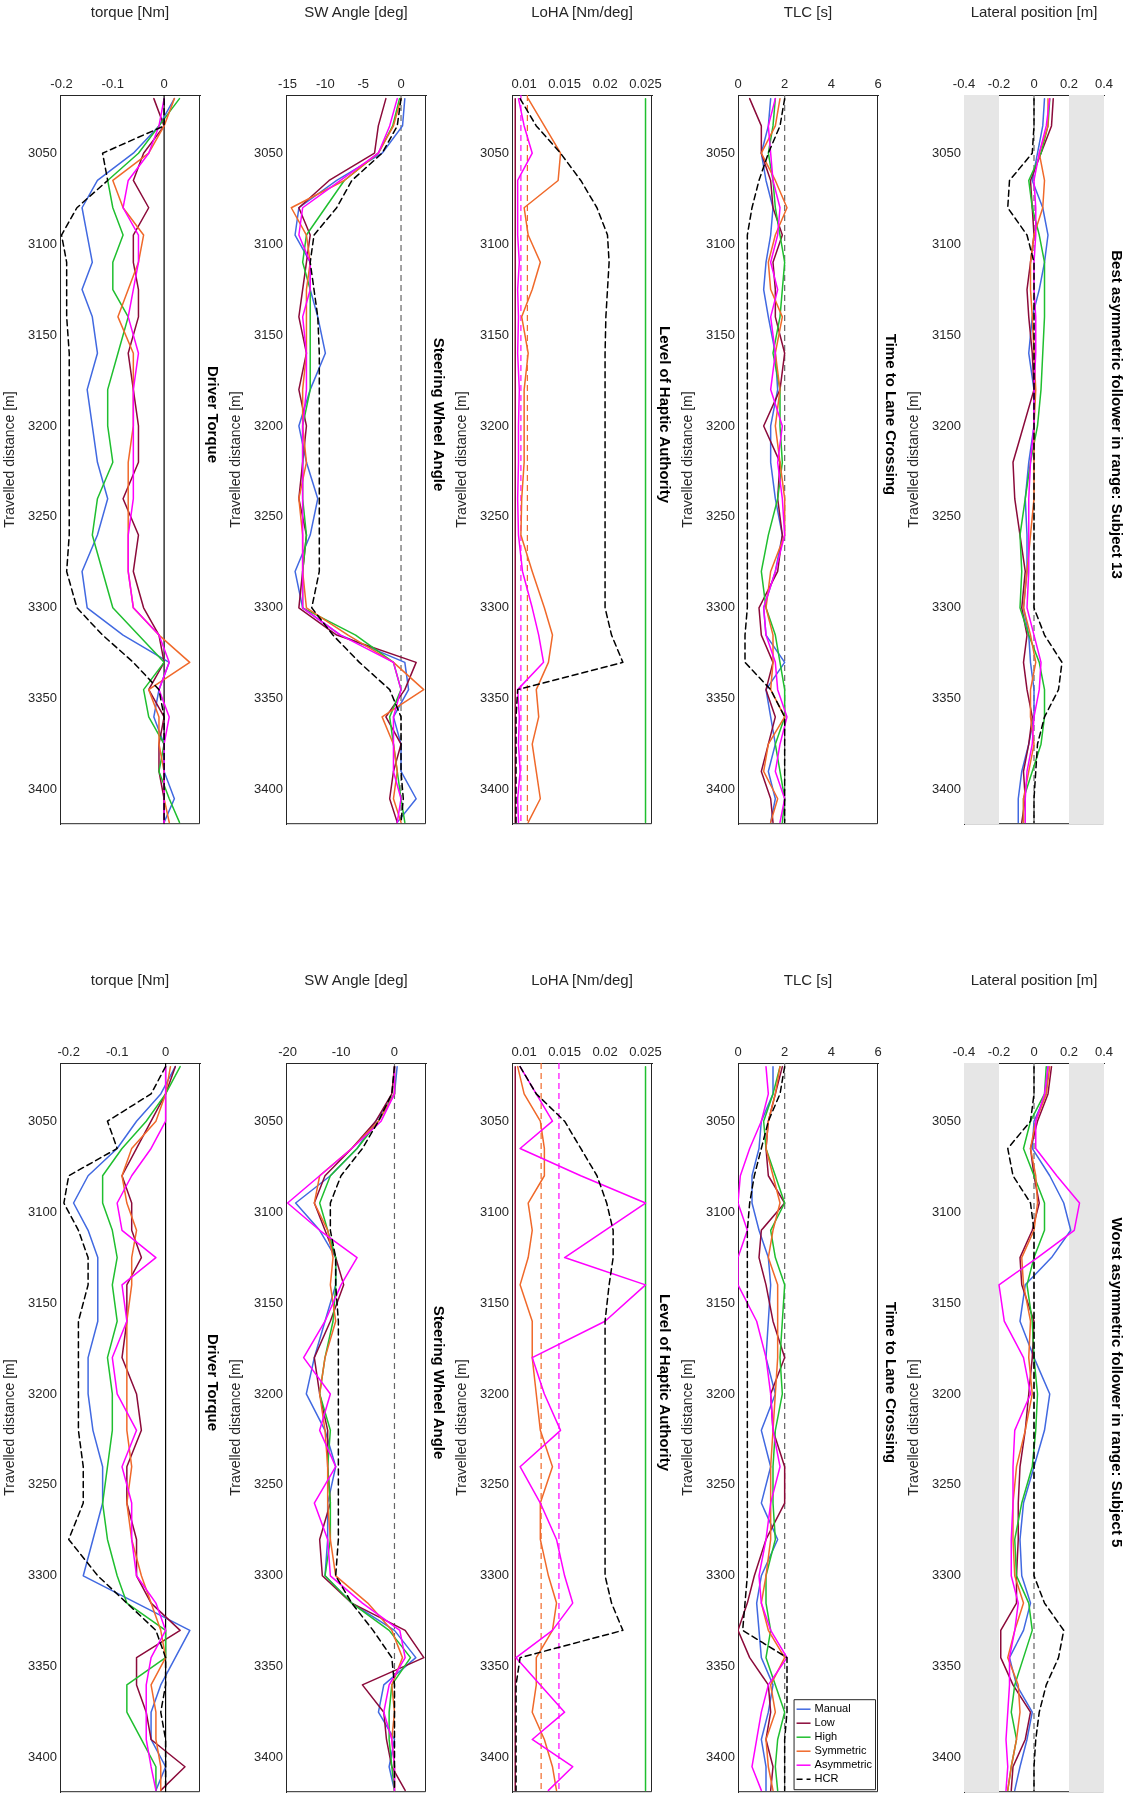 This screenshot has width=1133, height=1803. What do you see at coordinates (582, 12) in the screenshot?
I see `x-axis-title: LoHA [Nm/deg]` at bounding box center [582, 12].